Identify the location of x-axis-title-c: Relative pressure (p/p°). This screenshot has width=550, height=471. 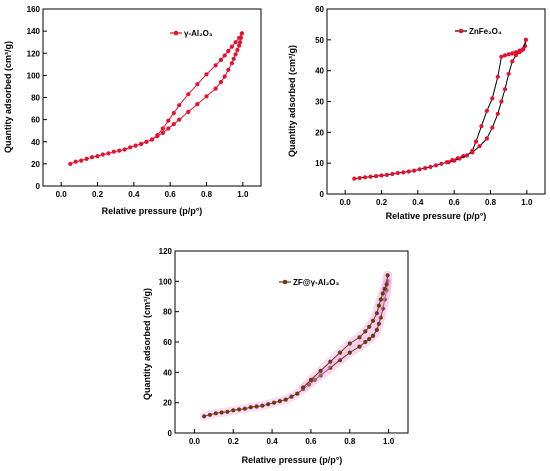
(292, 460).